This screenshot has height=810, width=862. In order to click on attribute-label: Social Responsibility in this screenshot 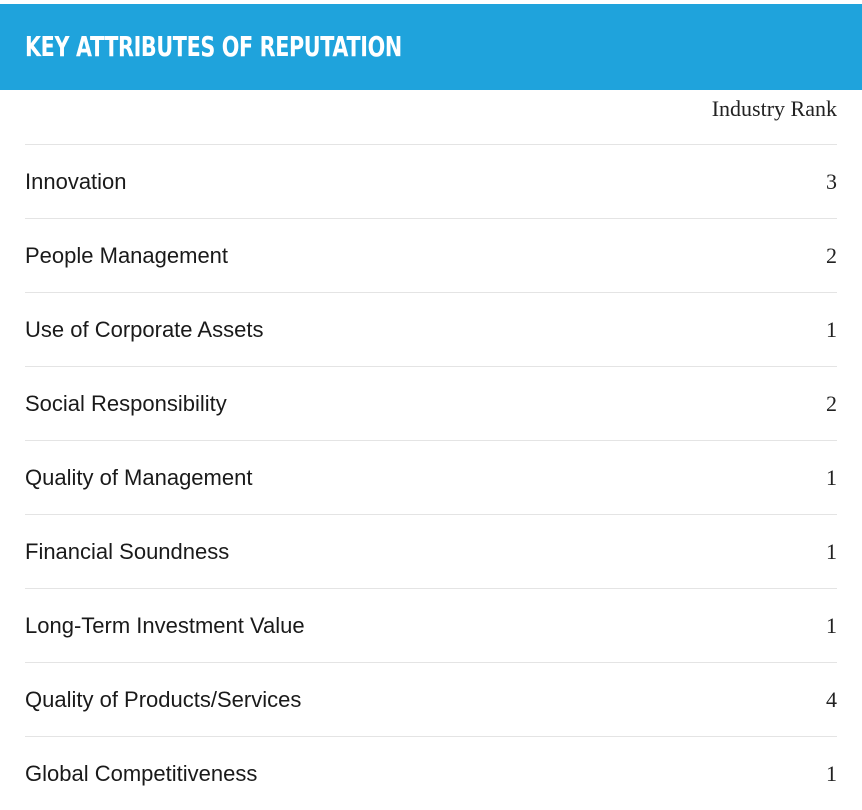, I will do `click(126, 403)`.